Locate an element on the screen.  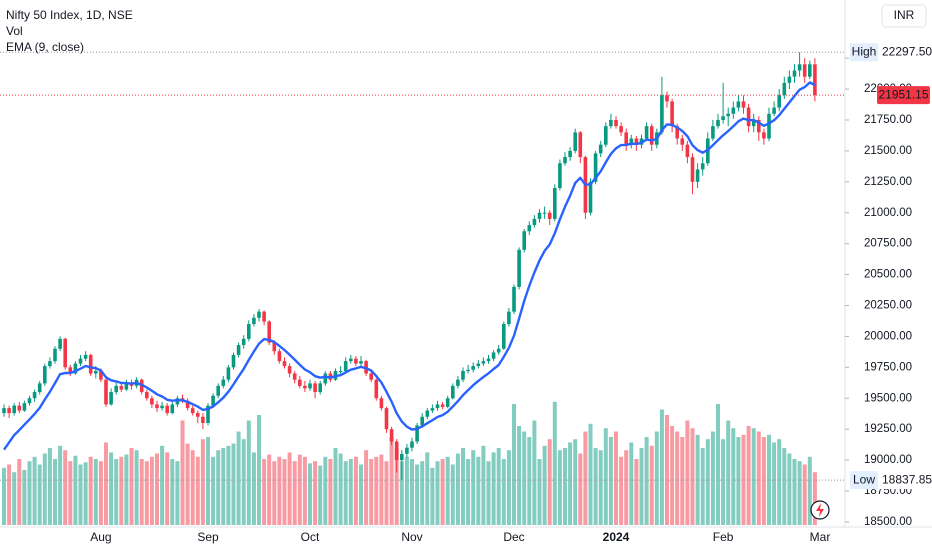
currency-button is located at coordinates (904, 16).